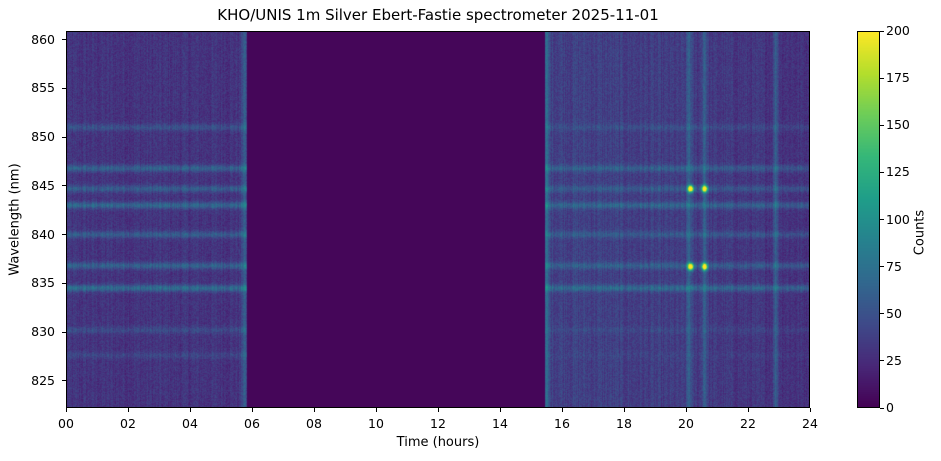 The height and width of the screenshot is (461, 941). I want to click on y-tick-label: 845, so click(43, 185).